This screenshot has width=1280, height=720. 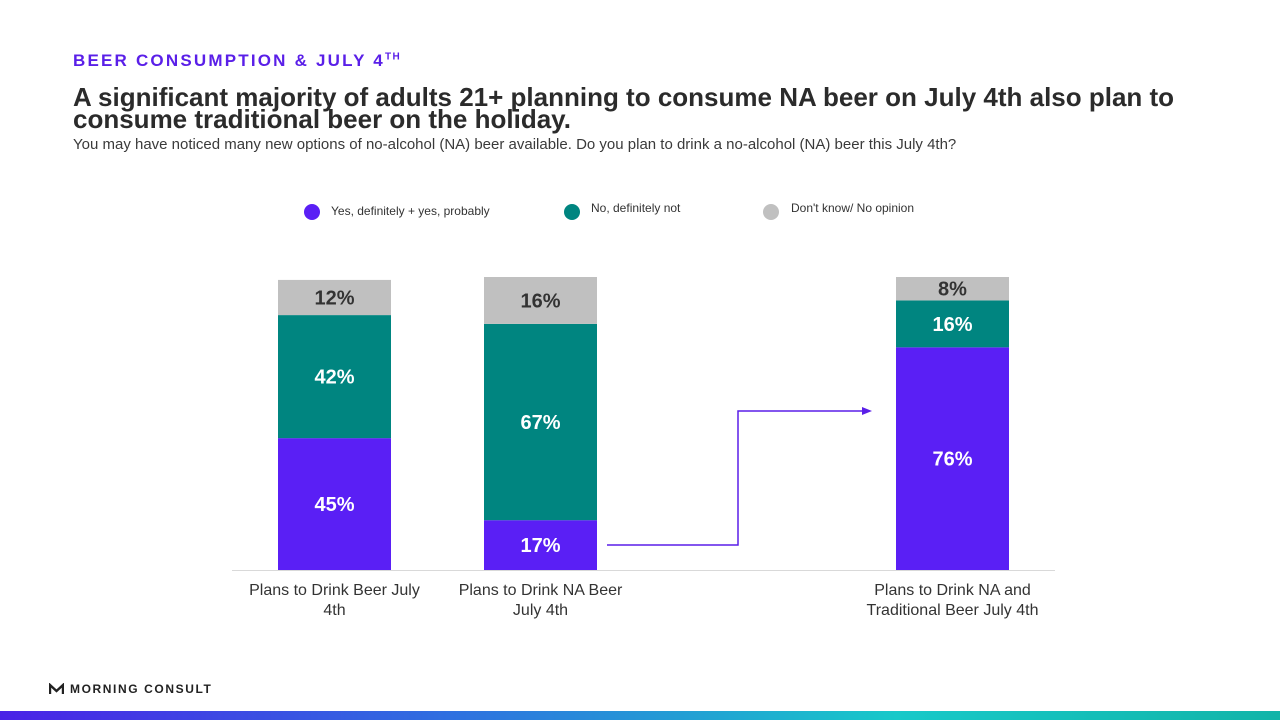 What do you see at coordinates (334, 600) in the screenshot?
I see `category-label-1: Plans to Drink Beer July 4th` at bounding box center [334, 600].